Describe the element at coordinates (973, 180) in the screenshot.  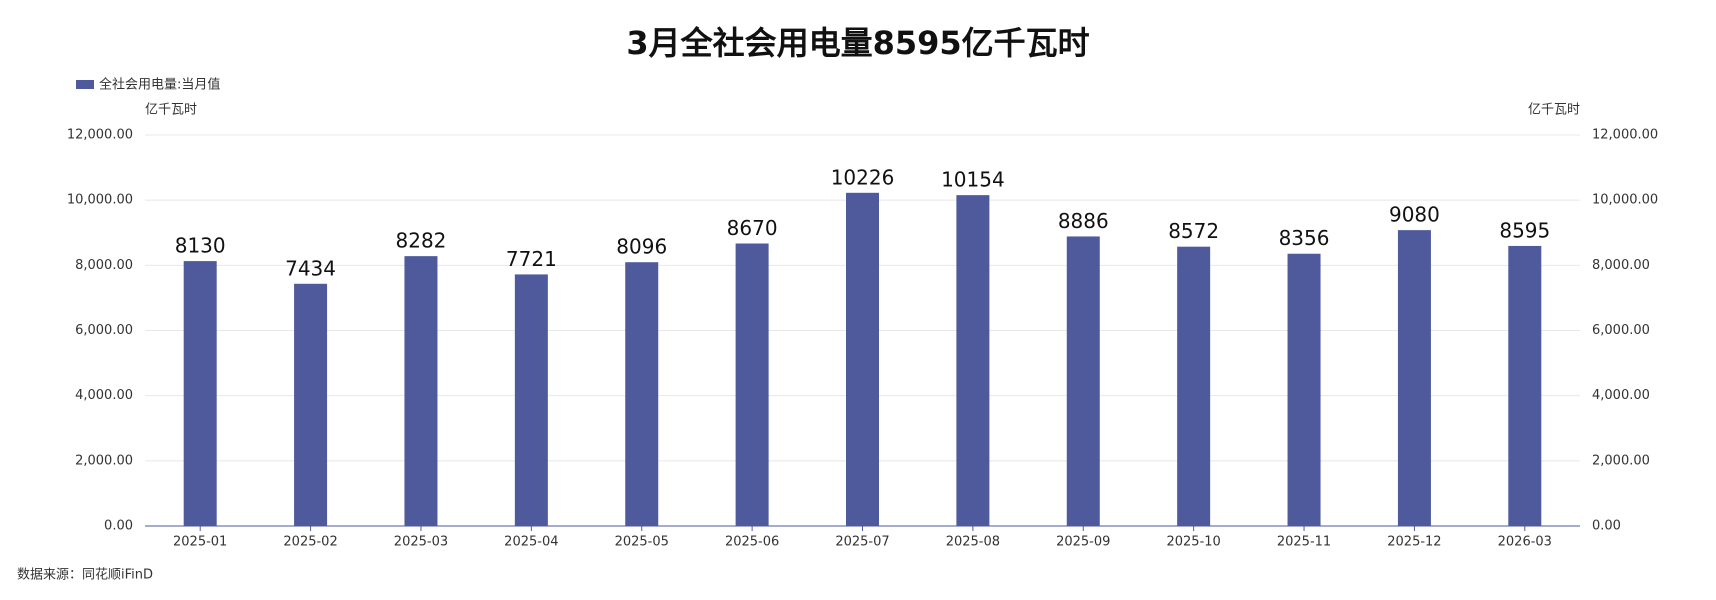
I see `value-label: 10154` at that location.